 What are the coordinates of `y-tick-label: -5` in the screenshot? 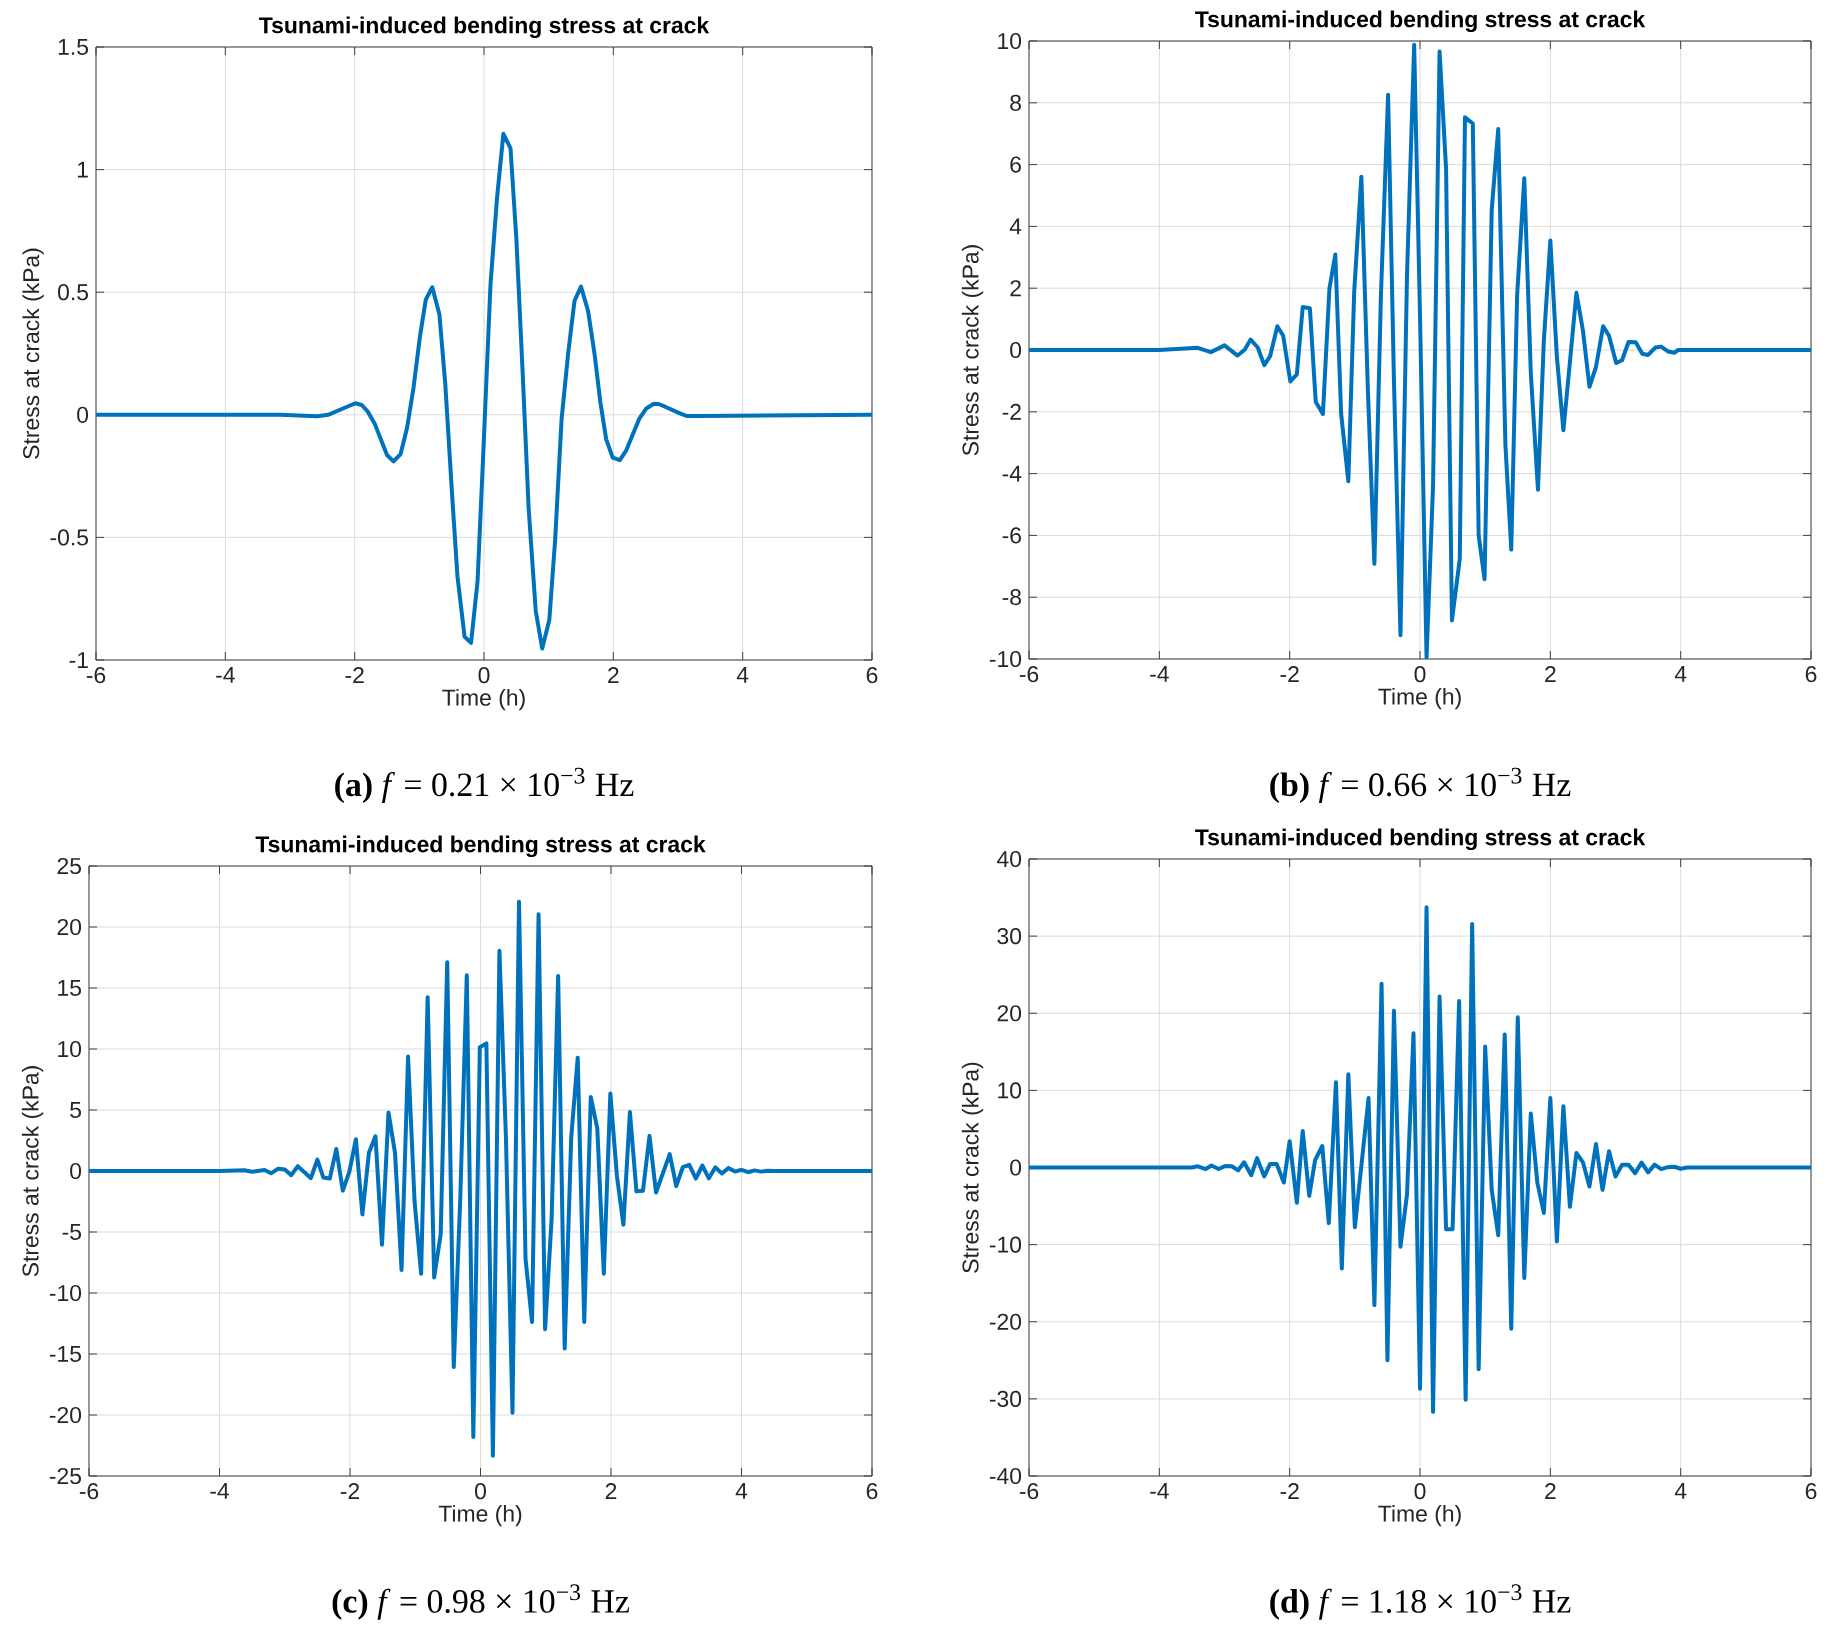 It's located at (71, 1232).